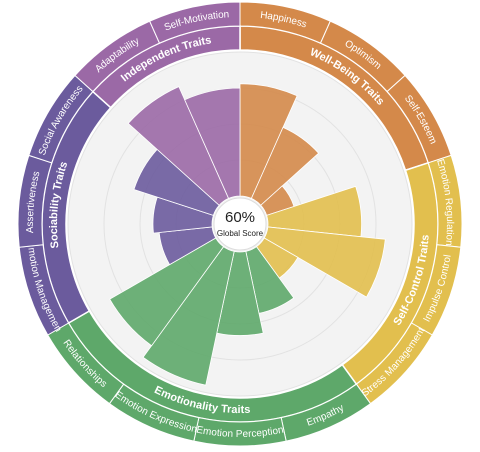 Image resolution: width=480 pixels, height=452 pixels. Describe the element at coordinates (195, 22) in the screenshot. I see `facet-band` at that location.